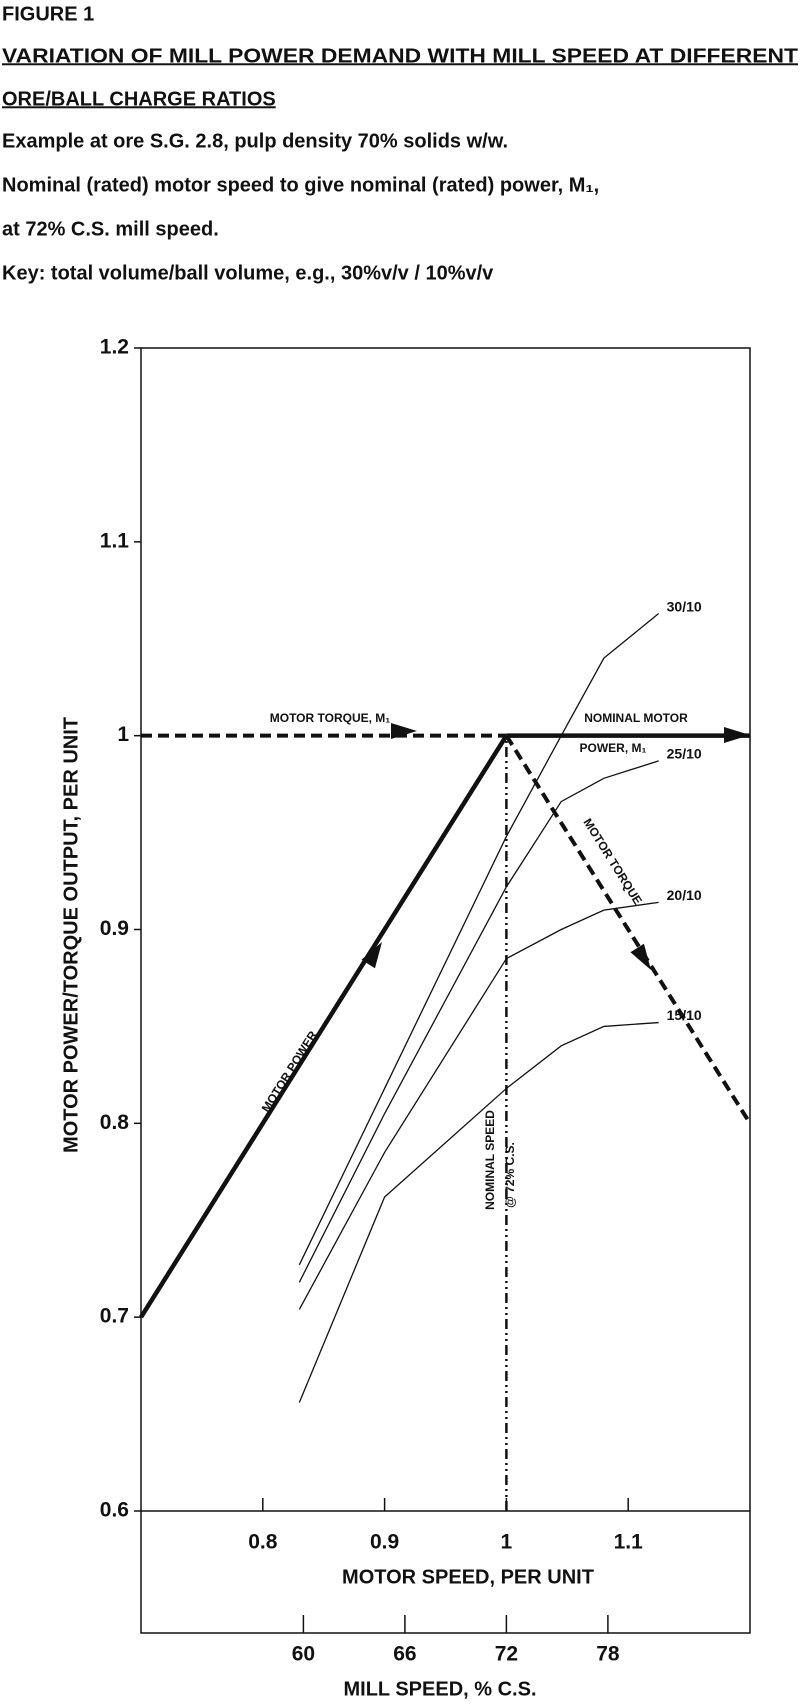 Image resolution: width=800 pixels, height=1704 pixels. What do you see at coordinates (440, 1689) in the screenshot?
I see `x2-axis-title: MILL SPEED, % C.S.` at bounding box center [440, 1689].